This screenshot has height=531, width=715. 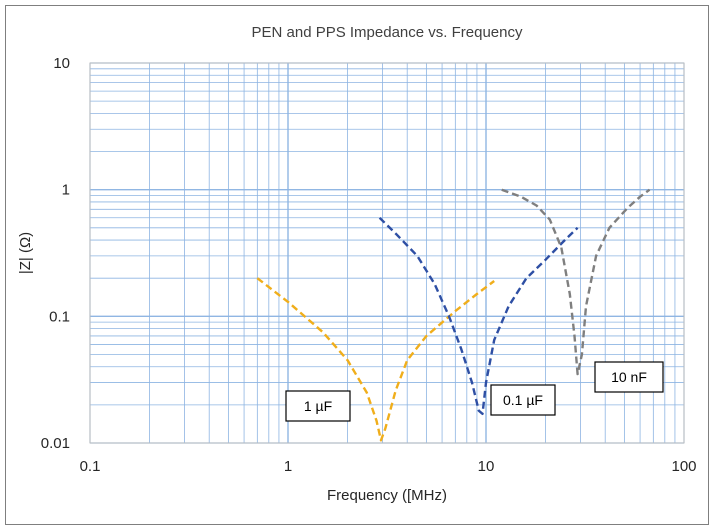 What do you see at coordinates (576, 282) in the screenshot?
I see `series-line-10-nF` at bounding box center [576, 282].